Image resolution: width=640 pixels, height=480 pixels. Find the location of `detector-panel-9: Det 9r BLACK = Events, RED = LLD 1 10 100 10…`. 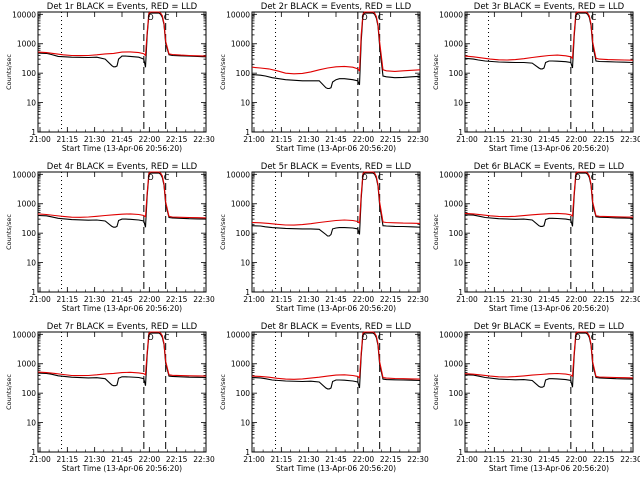

detector-panel-9: Det 9r BLACK = Events, RED = LLD 1 10 100 10… is located at coordinates (536, 397).